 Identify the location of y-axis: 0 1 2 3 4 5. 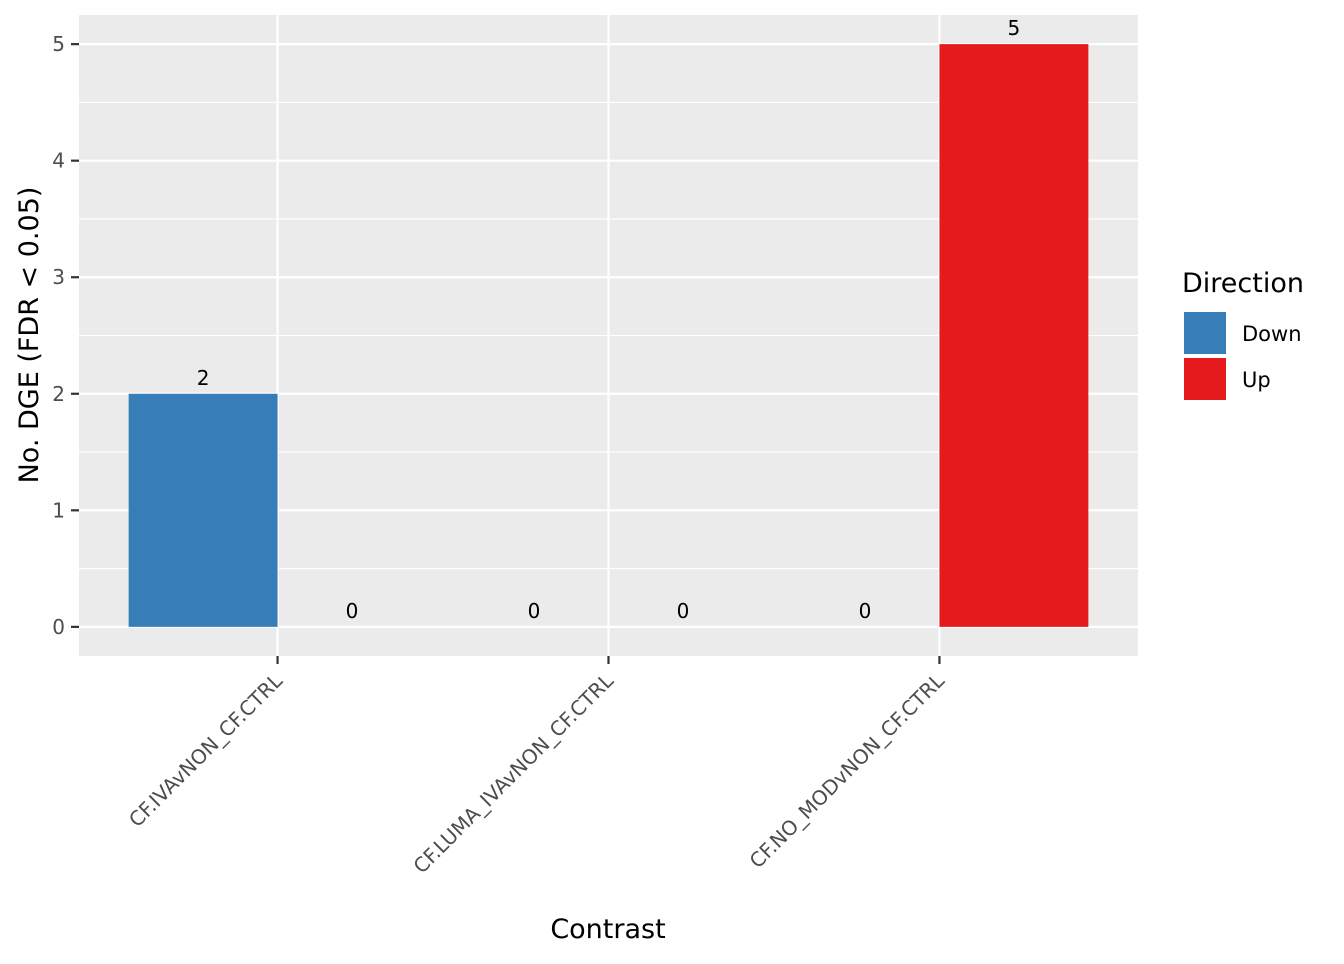
(65, 335).